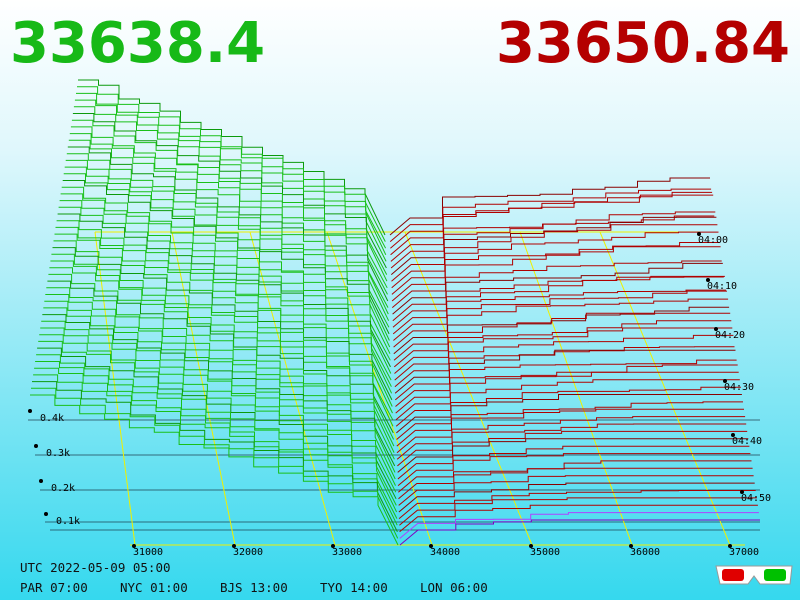 The height and width of the screenshot is (600, 800). Describe the element at coordinates (248, 552) in the screenshot. I see `price-tick-label: 32000` at that location.